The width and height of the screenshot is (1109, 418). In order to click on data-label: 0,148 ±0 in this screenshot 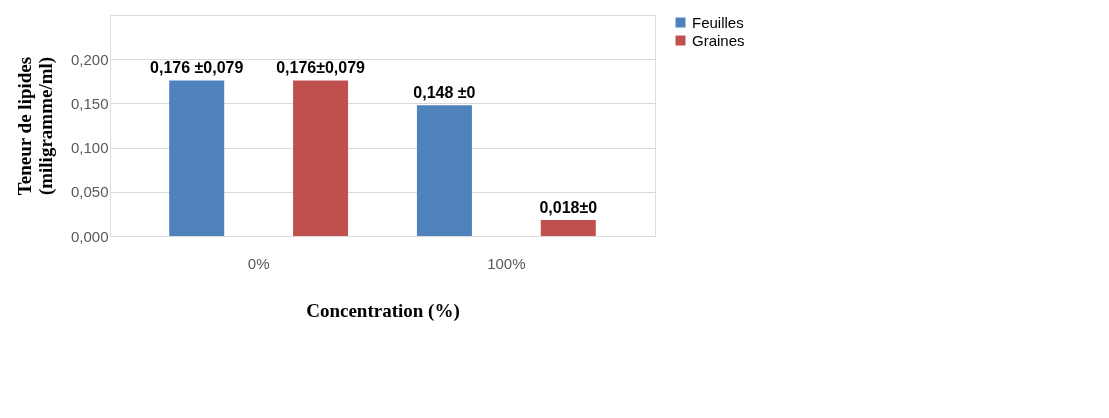, I will do `click(444, 93)`.